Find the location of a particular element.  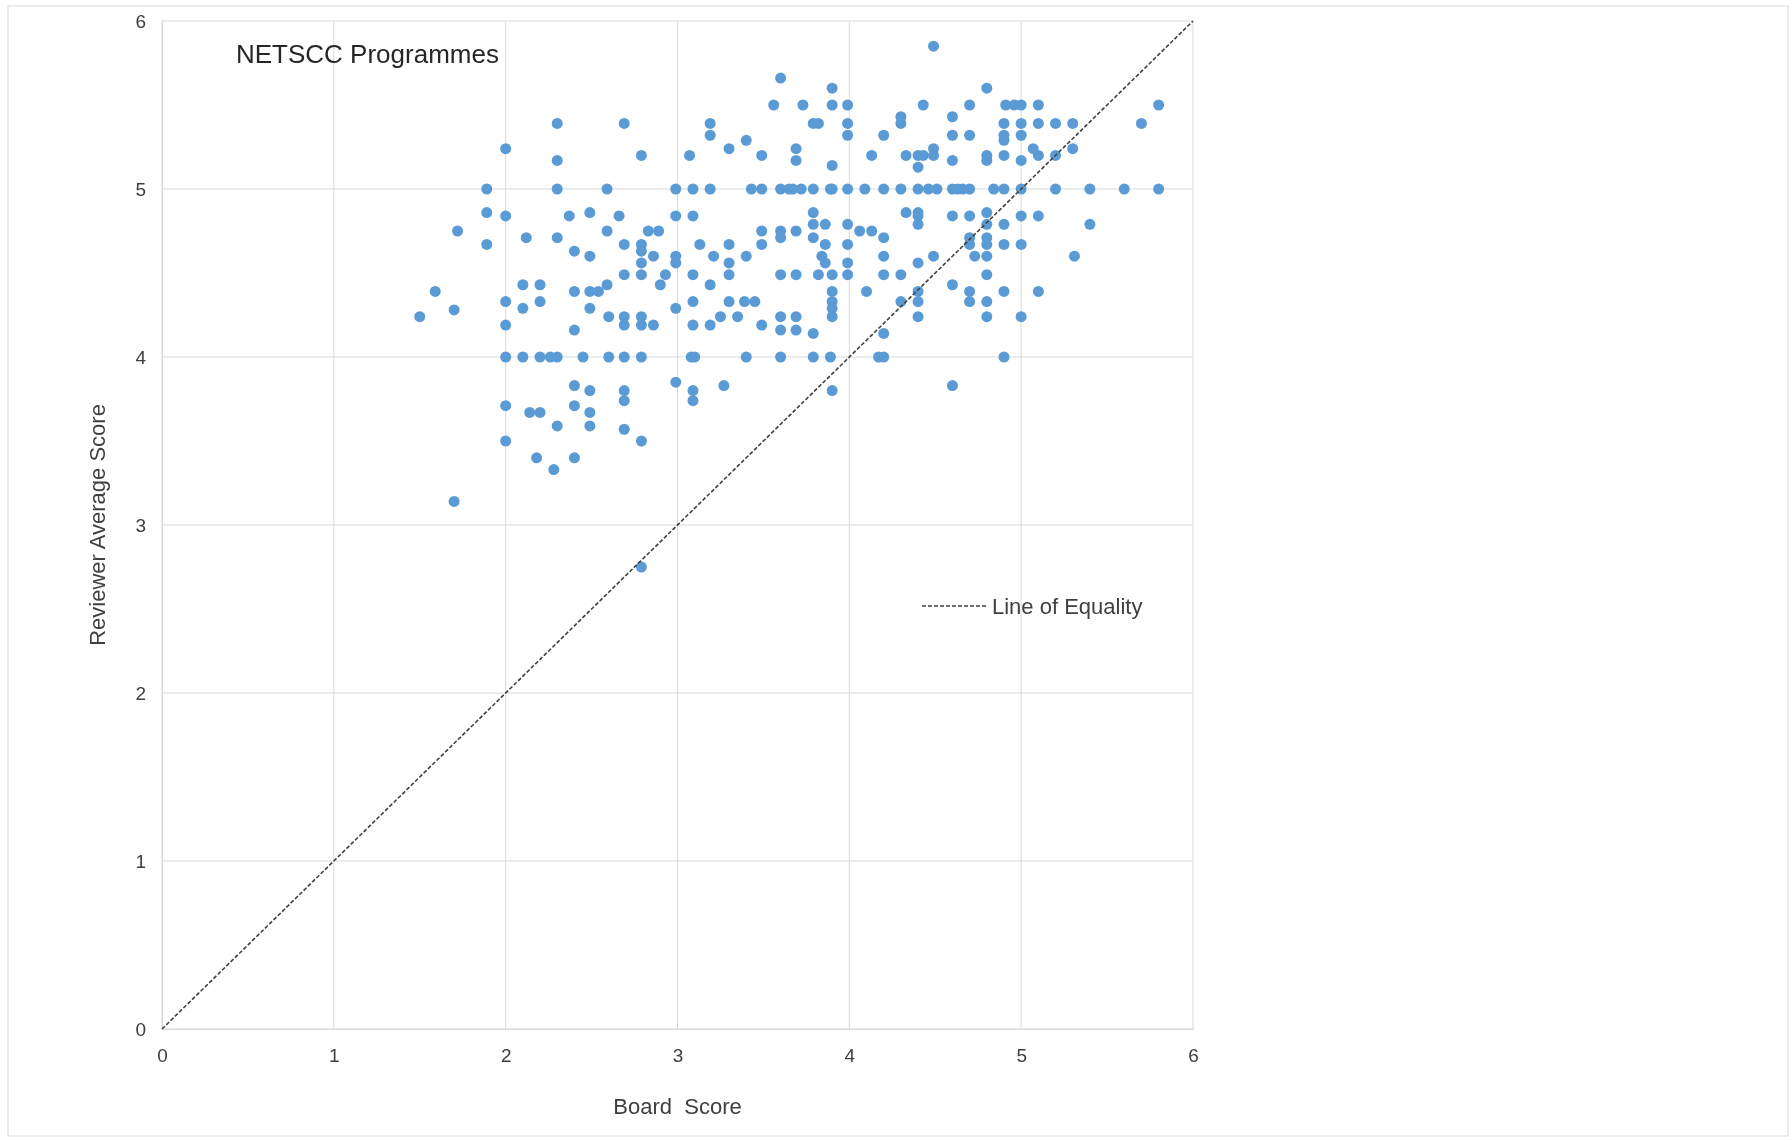

legend-label: Line of Equality is located at coordinates (1067, 606).